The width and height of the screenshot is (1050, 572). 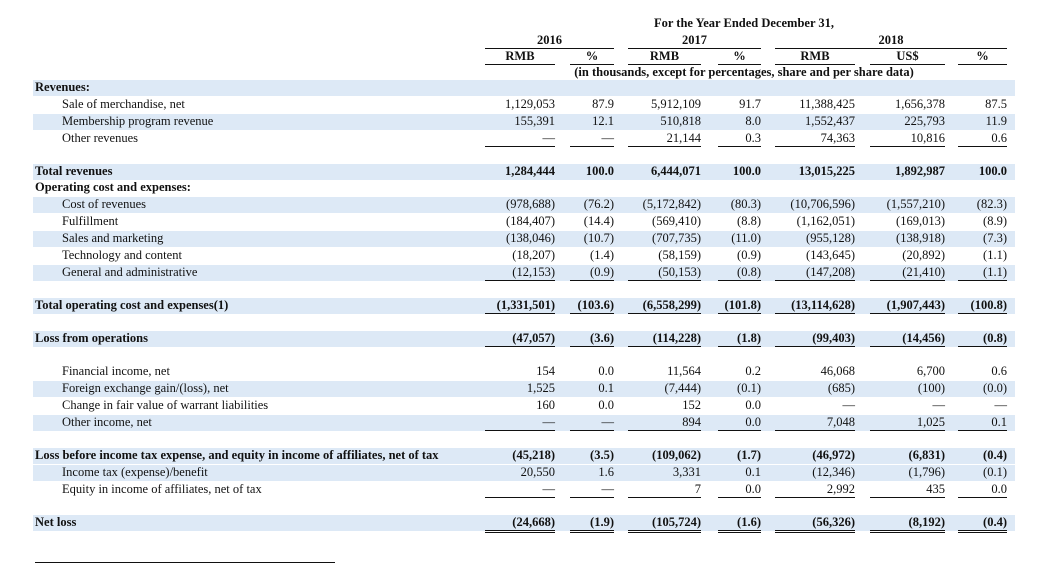 What do you see at coordinates (530, 104) in the screenshot?
I see `cell: 1,129,053` at bounding box center [530, 104].